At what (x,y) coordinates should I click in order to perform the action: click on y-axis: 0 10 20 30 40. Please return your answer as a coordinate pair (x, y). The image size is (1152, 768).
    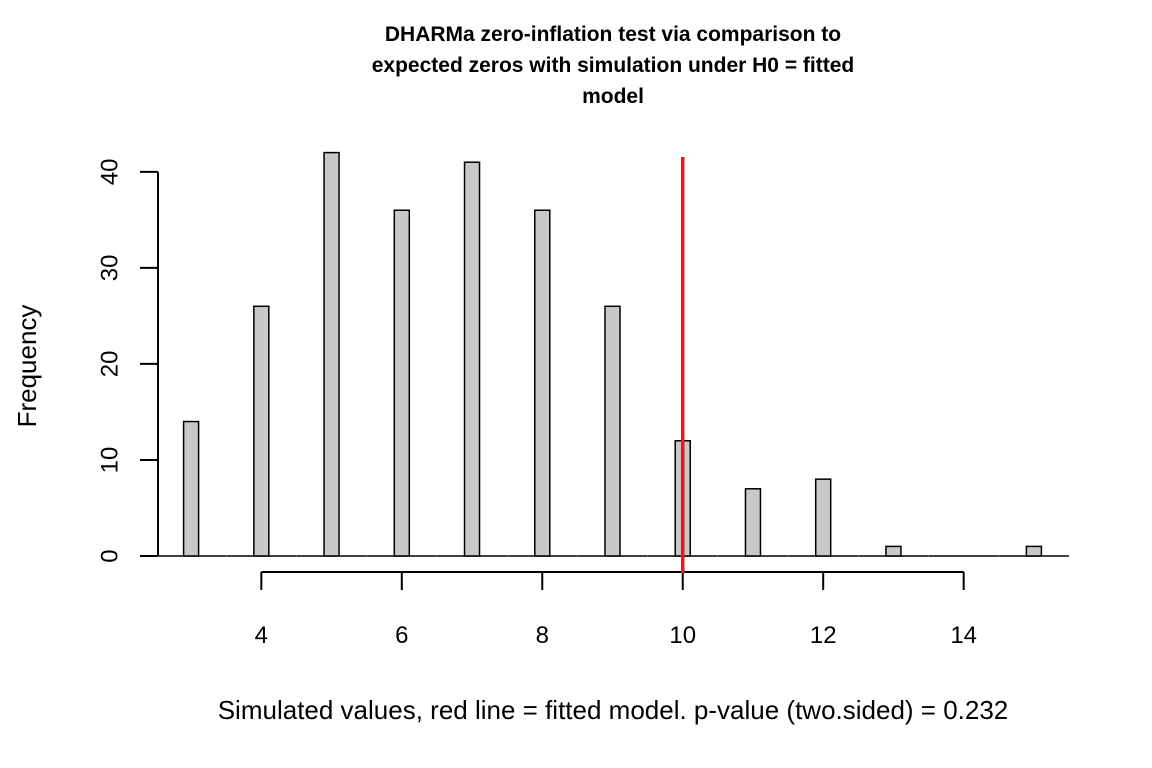
    Looking at the image, I should click on (128, 360).